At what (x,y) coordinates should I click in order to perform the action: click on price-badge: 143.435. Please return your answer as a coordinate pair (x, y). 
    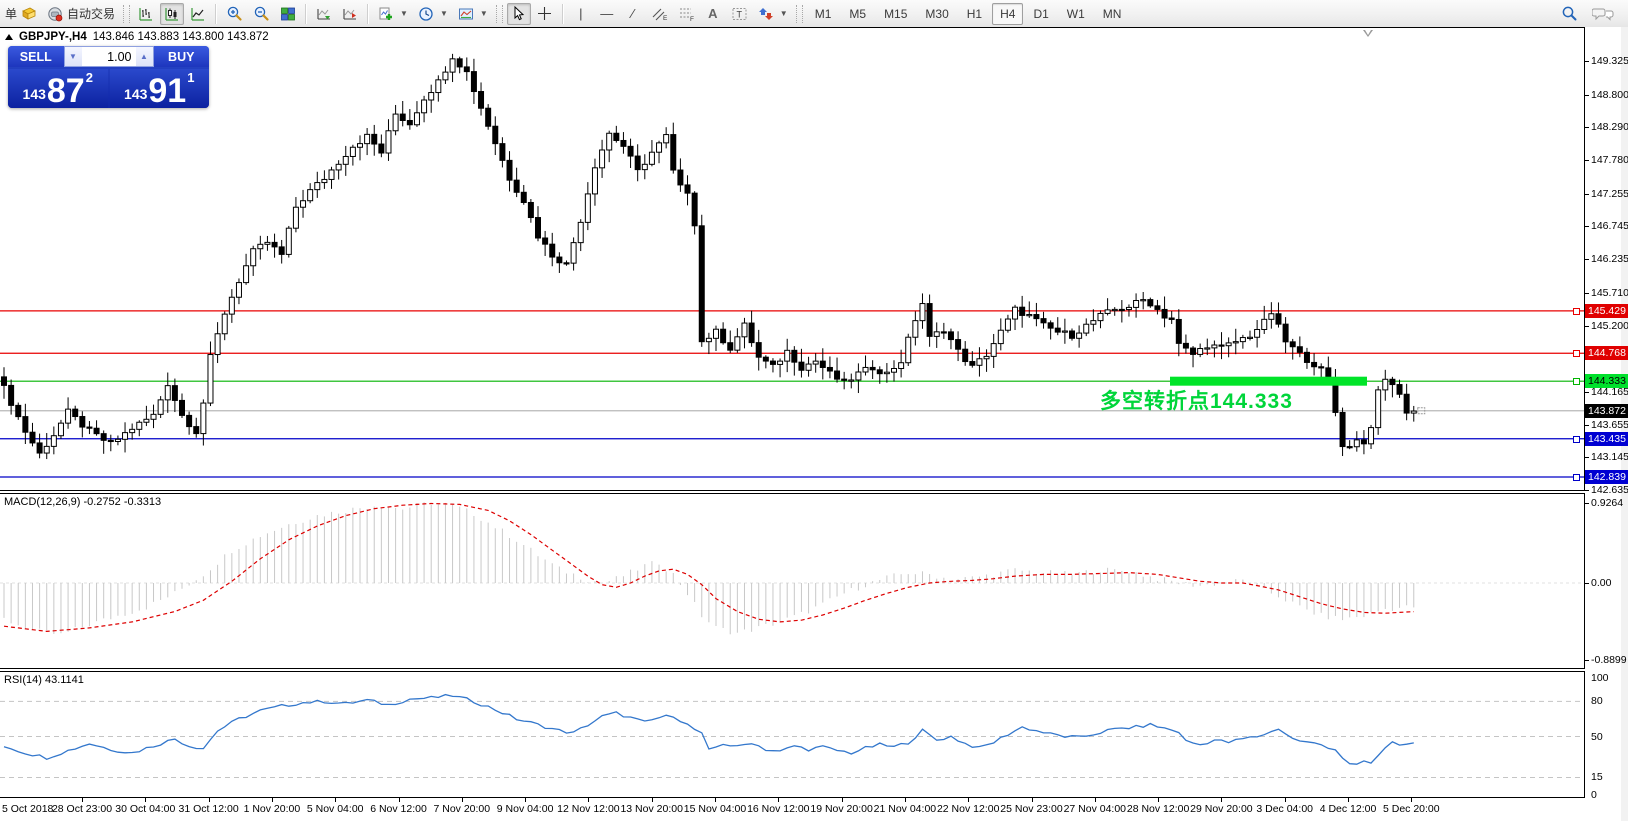
    Looking at the image, I should click on (1606, 438).